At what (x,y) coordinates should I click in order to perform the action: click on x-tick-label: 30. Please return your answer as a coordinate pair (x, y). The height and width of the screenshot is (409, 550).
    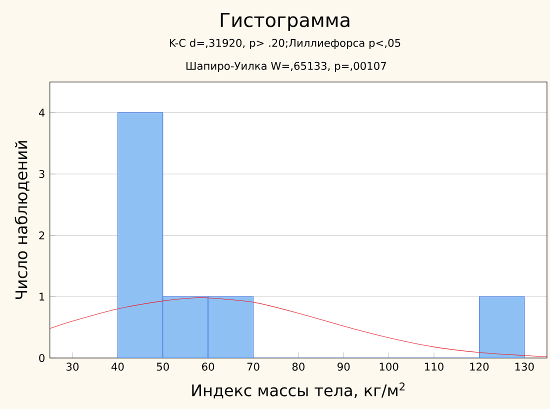
    Looking at the image, I should click on (72, 366).